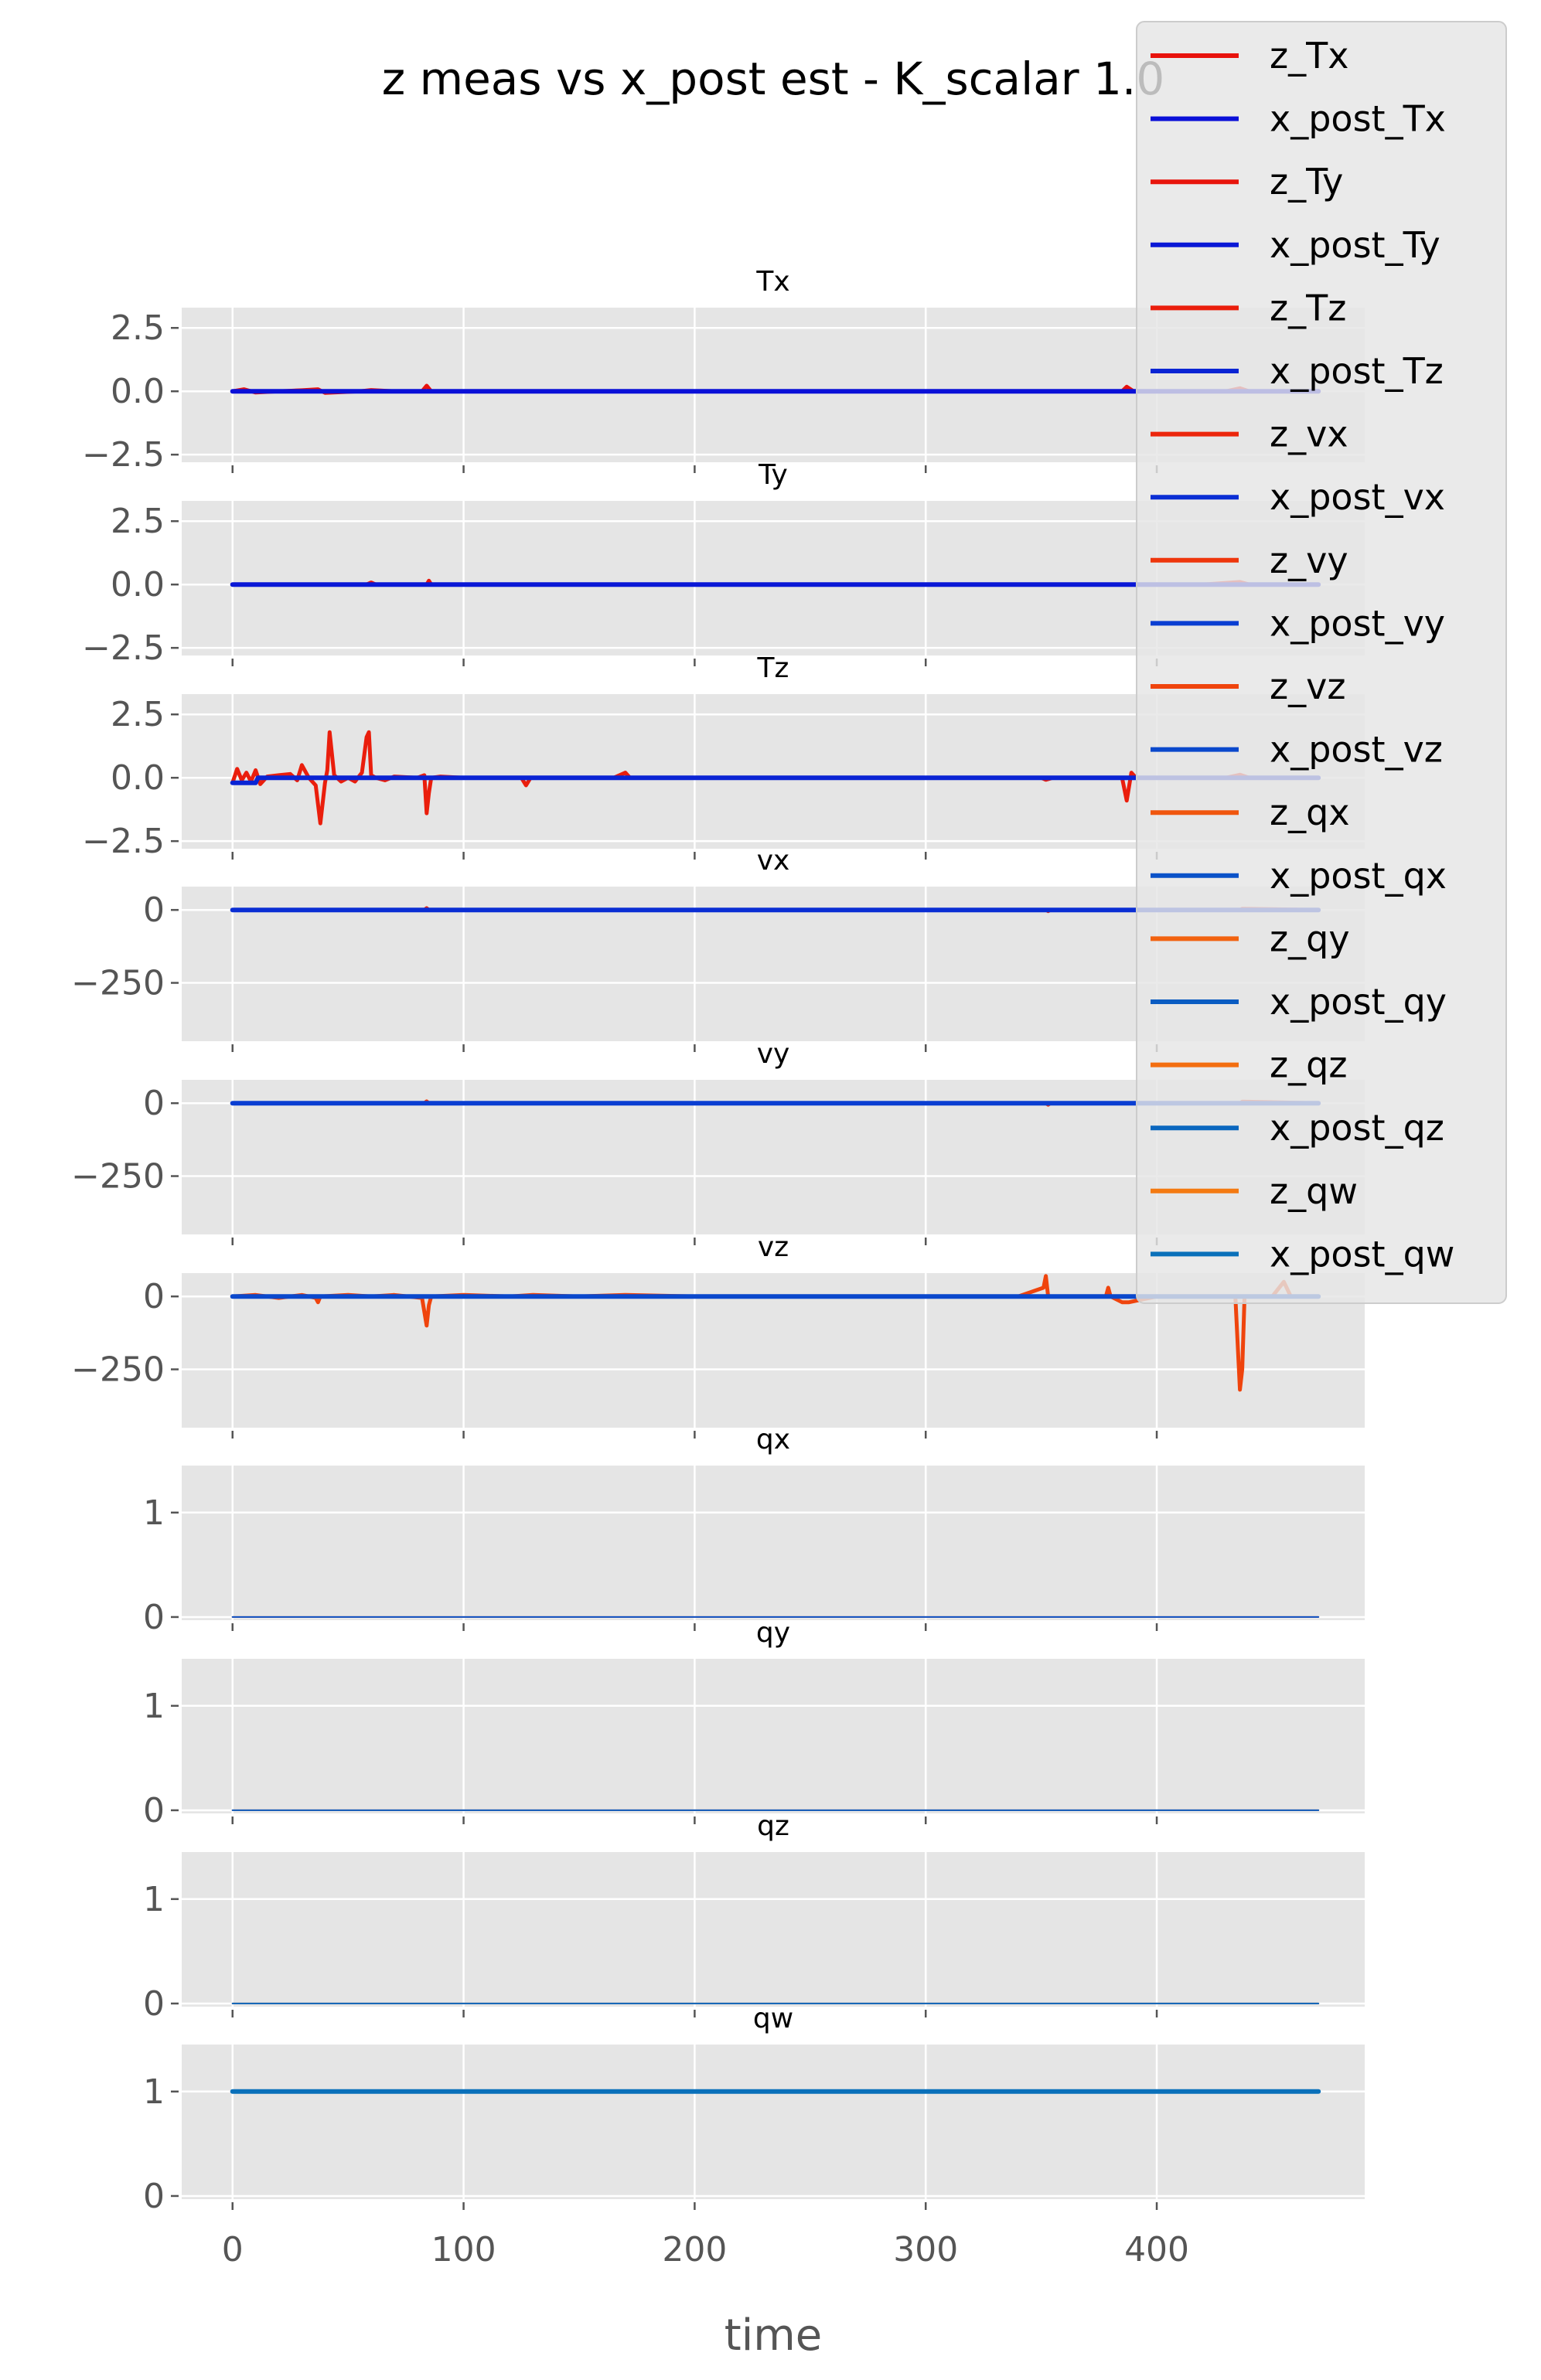 Image resolution: width=1541 pixels, height=2380 pixels. I want to click on legend-entry: z_Tz, so click(1308, 308).